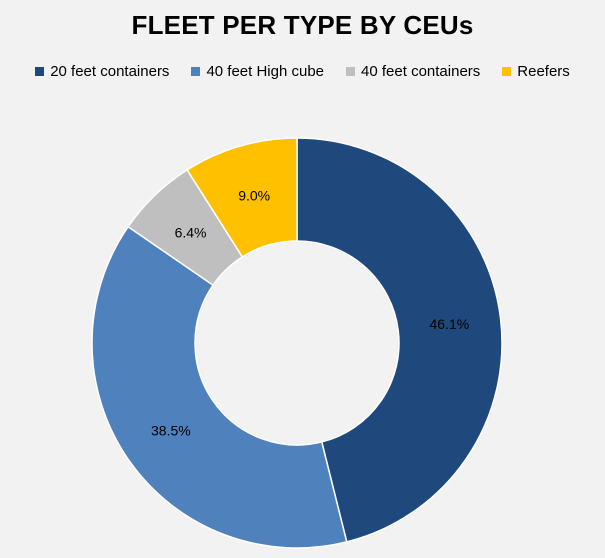 Image resolution: width=605 pixels, height=558 pixels. Describe the element at coordinates (254, 196) in the screenshot. I see `data-label-reefers: 9.0%` at that location.